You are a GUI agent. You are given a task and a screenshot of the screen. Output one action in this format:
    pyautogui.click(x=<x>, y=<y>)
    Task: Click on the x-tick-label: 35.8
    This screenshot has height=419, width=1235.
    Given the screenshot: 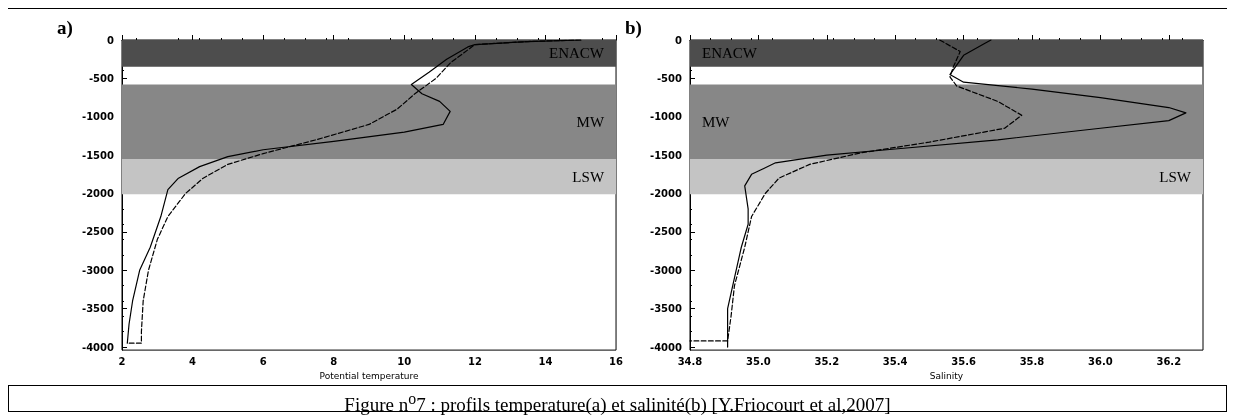 What is the action you would take?
    pyautogui.click(x=1032, y=361)
    